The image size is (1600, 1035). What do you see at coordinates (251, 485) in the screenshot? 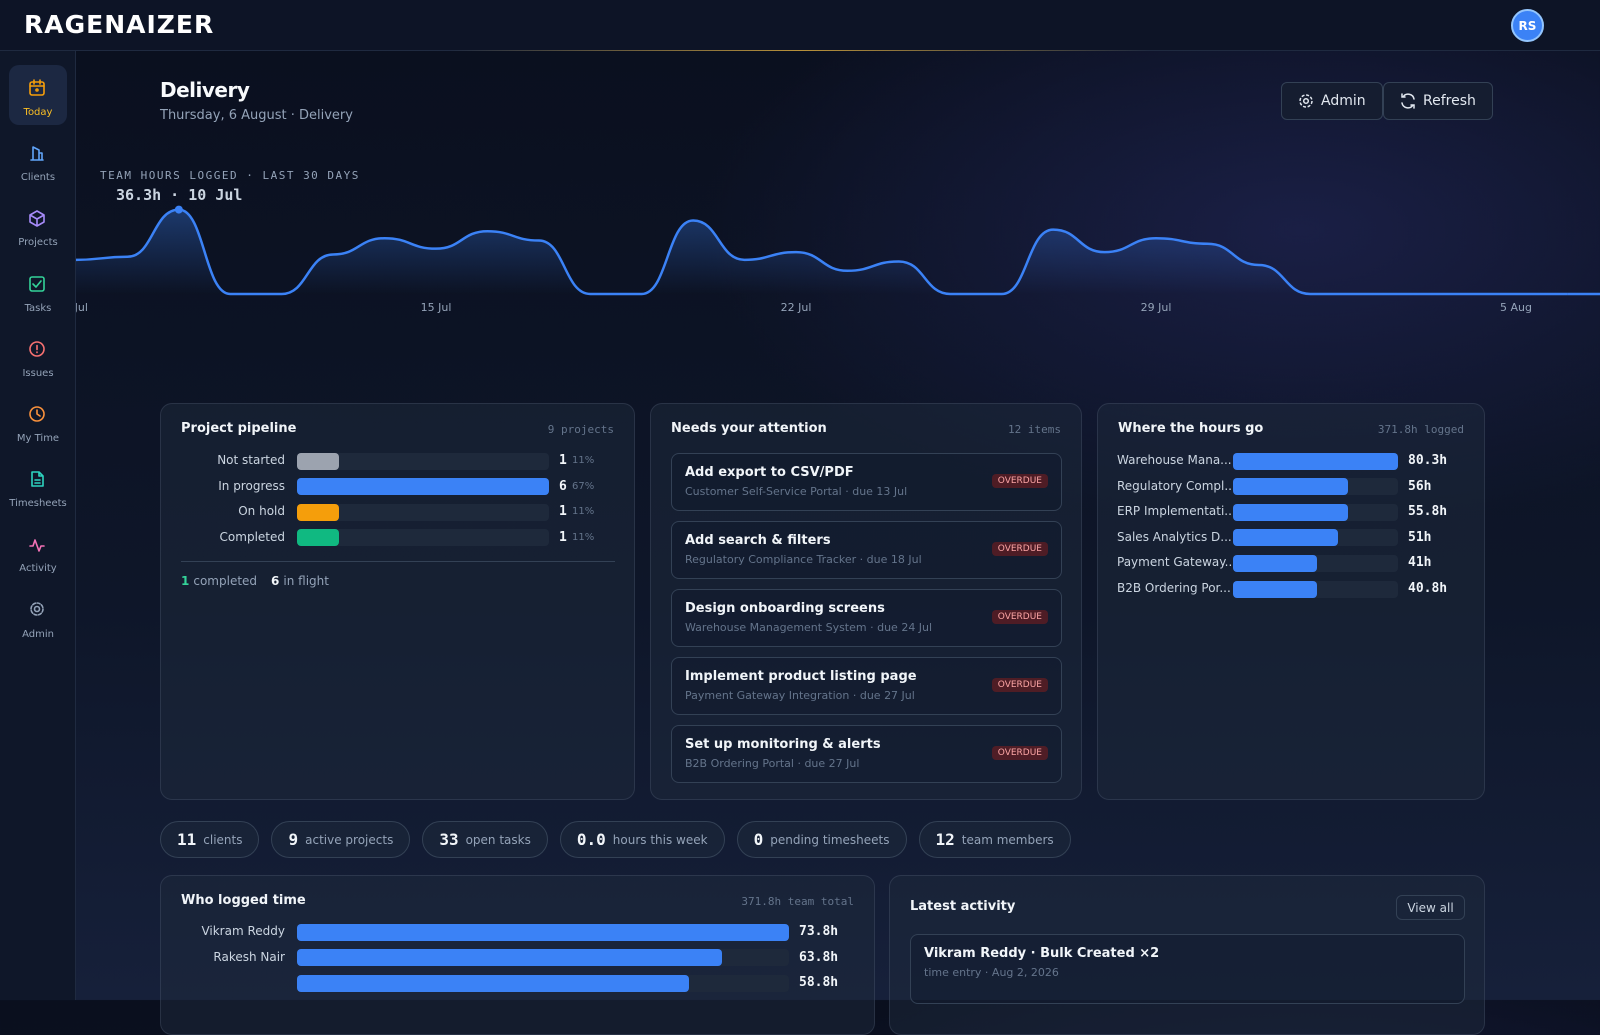
I see `row-label: In progress` at bounding box center [251, 485].